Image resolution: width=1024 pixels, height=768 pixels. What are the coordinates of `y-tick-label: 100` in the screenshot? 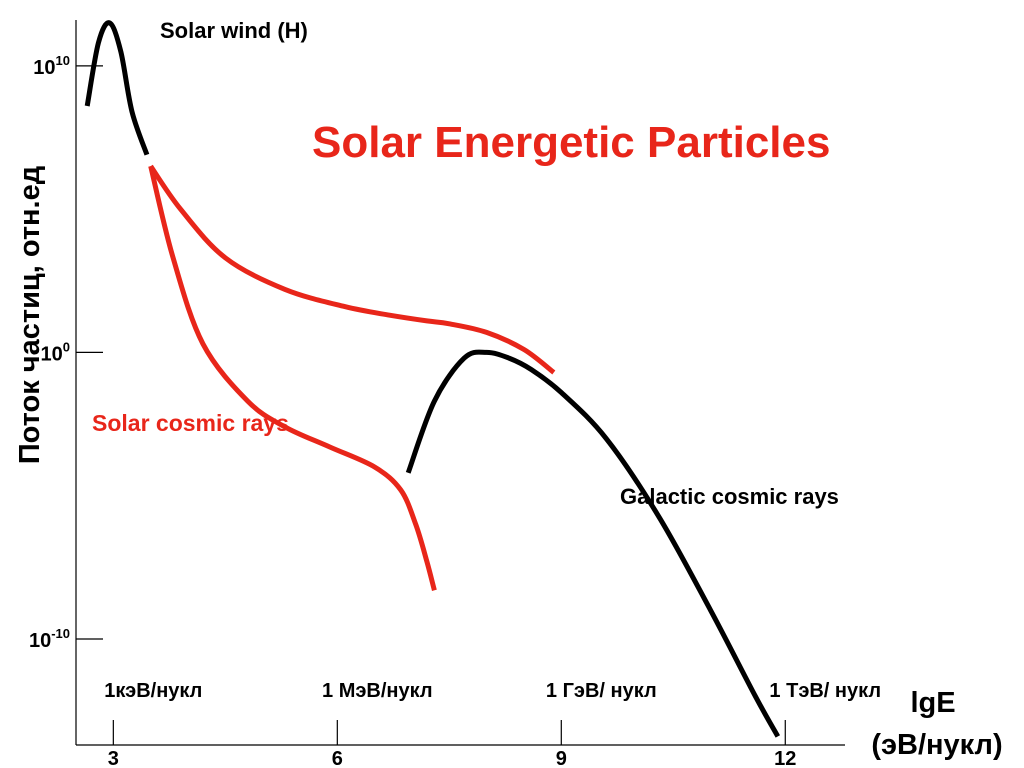 It's located at (55, 352).